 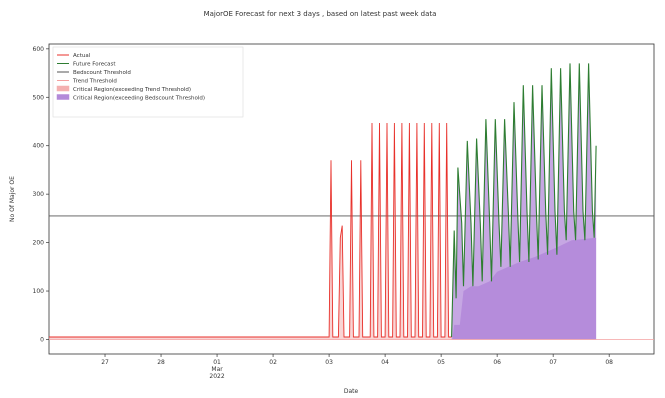 I want to click on y-tick-label: 600, so click(x=39, y=49).